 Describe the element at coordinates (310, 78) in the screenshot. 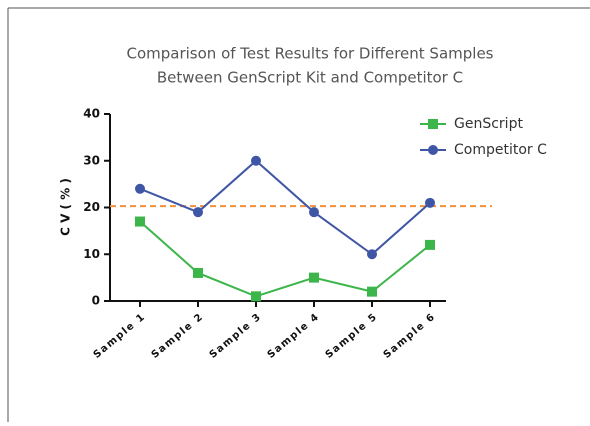

I see `chart-title: Between GenScript Kit and Competitor C` at that location.